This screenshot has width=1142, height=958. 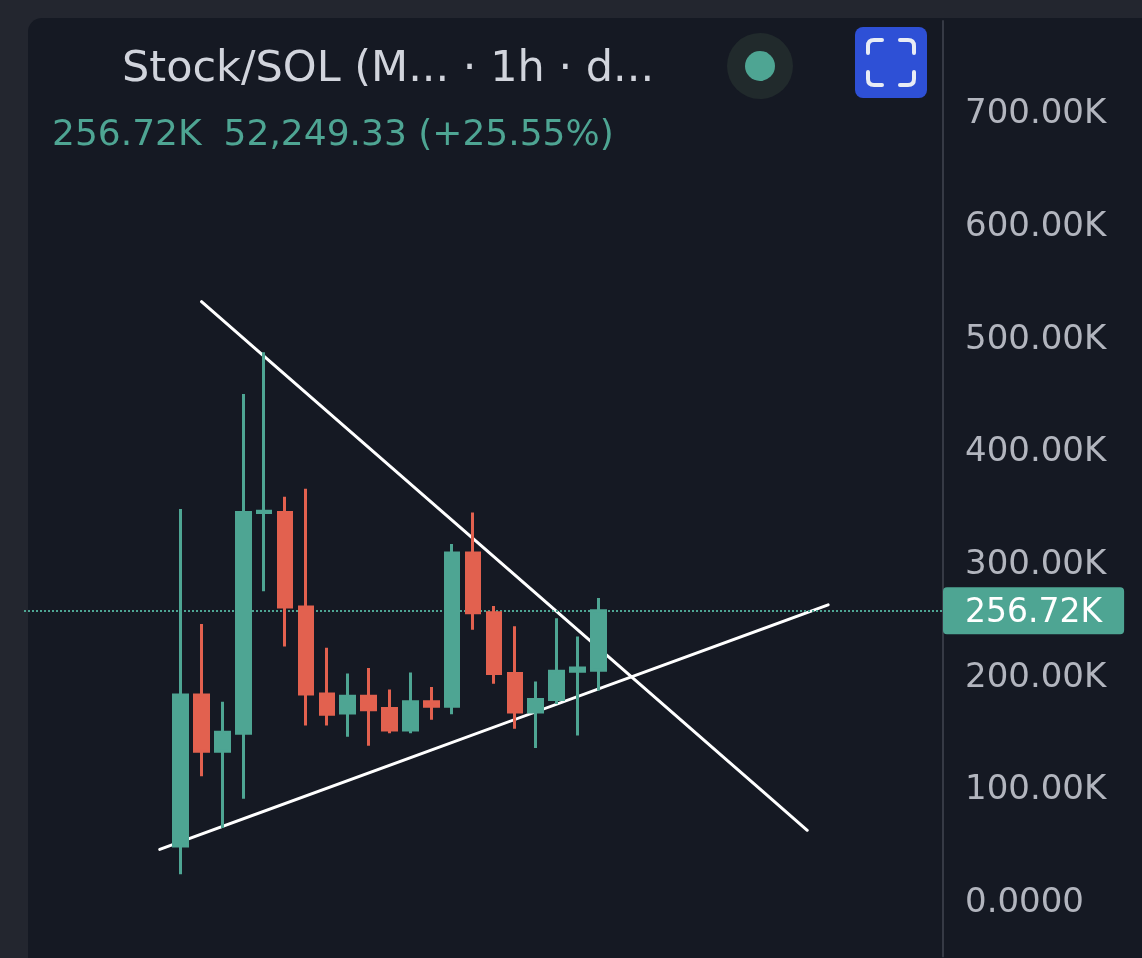 I want to click on annotation: 256.72K, so click(x=127, y=133).